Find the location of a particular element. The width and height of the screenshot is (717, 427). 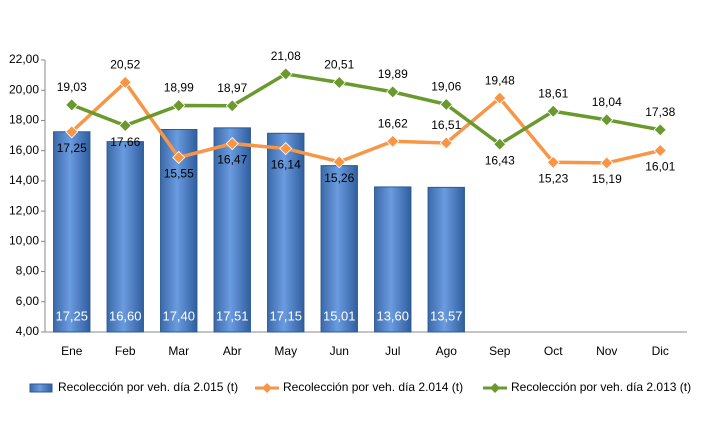

y-tick-label: 4,00 is located at coordinates (28, 331).